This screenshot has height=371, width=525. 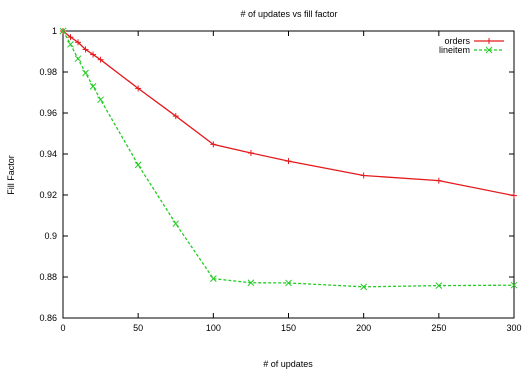 I want to click on x-tick-label: 150, so click(x=288, y=328).